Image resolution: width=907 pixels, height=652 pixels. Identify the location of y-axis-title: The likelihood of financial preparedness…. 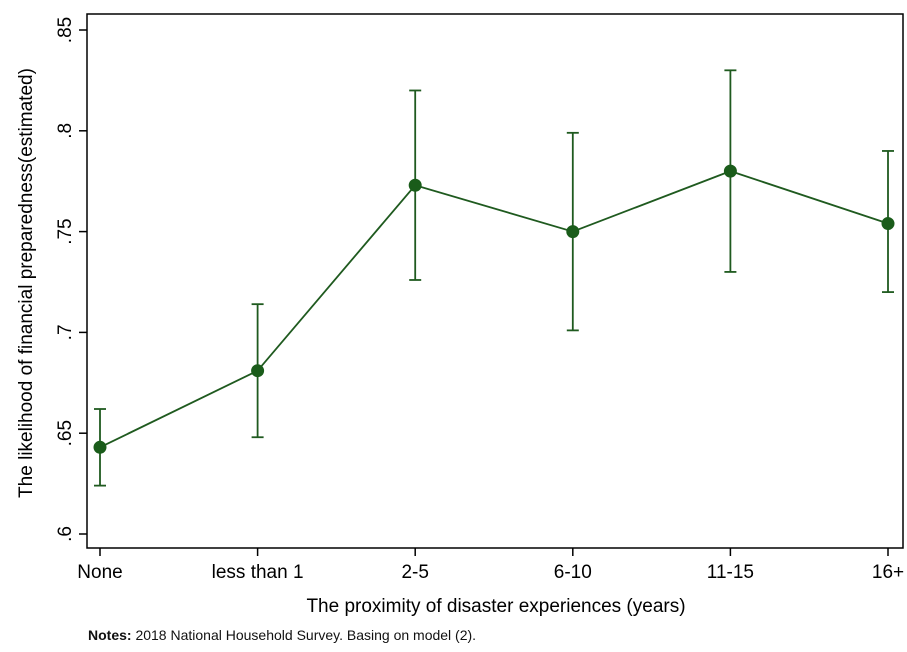
(26, 283).